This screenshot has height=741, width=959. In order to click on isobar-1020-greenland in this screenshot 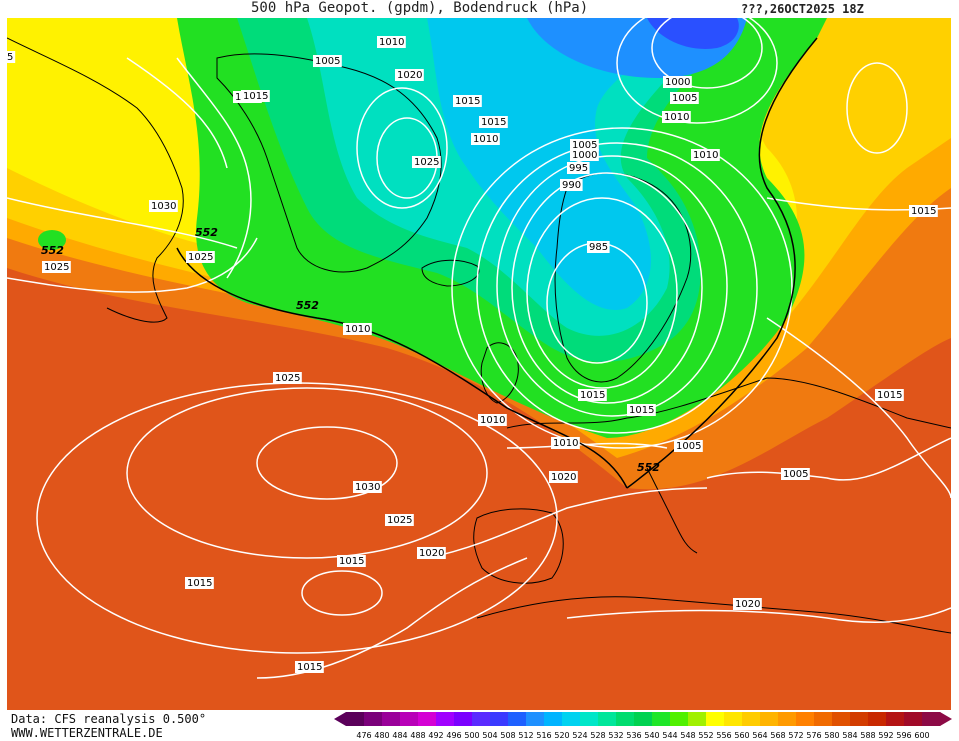, I will do `click(402, 148)`.